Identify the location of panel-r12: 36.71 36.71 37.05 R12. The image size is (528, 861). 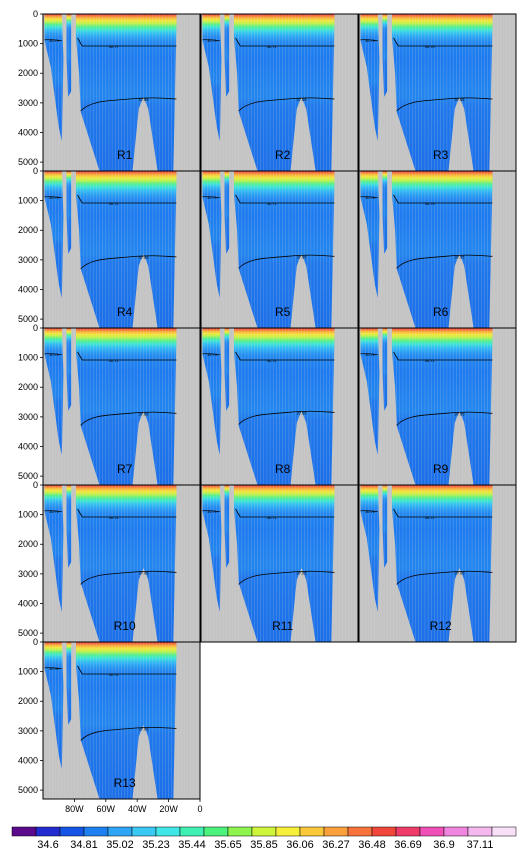
(437, 563).